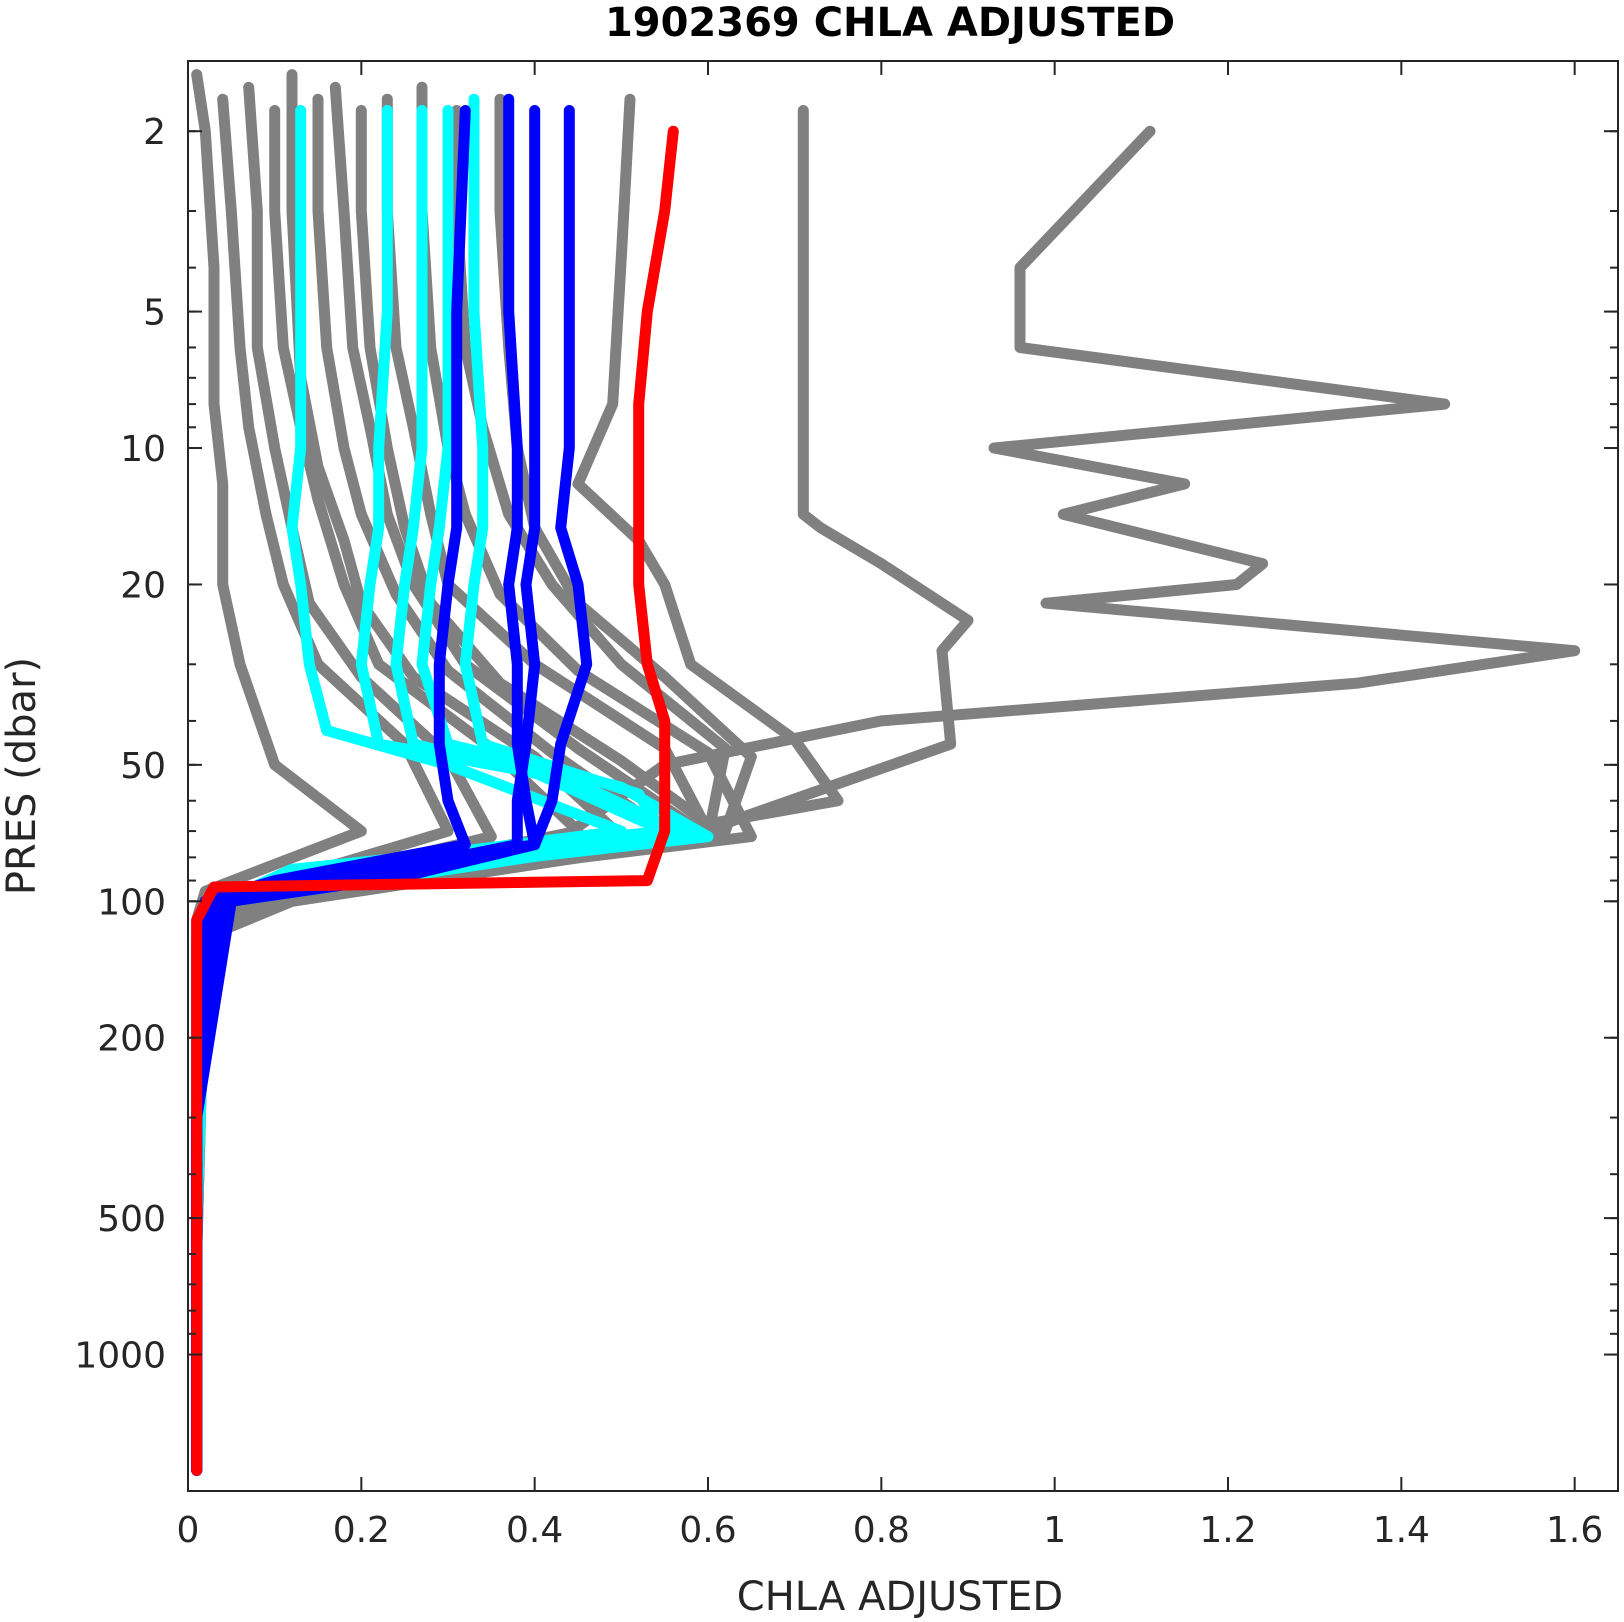  I want to click on x-tick-label: 0.4, so click(534, 1530).